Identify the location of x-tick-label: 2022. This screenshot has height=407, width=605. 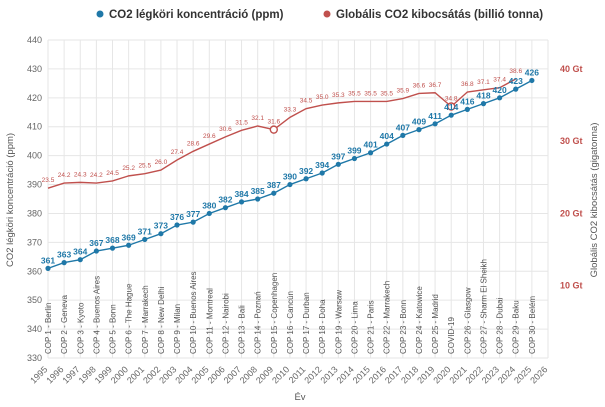
(474, 374).